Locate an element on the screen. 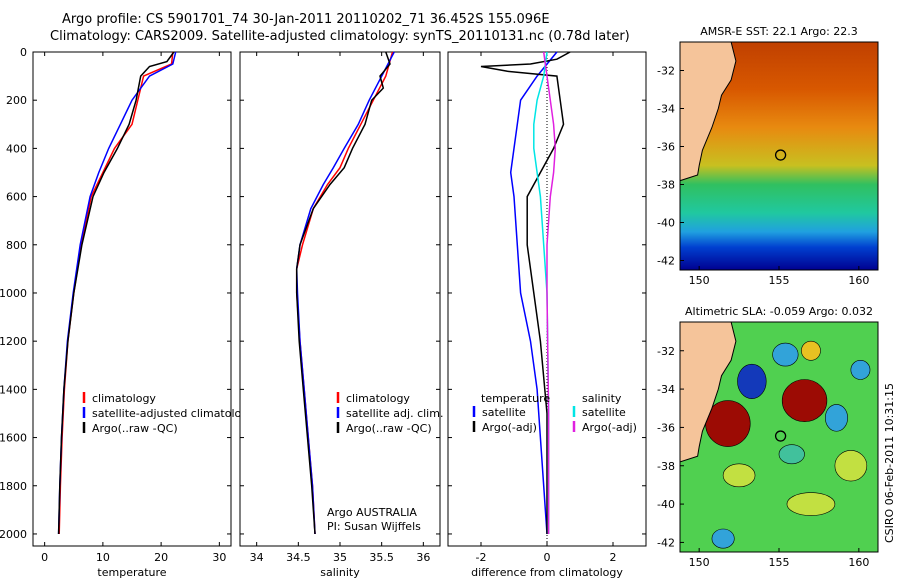 Image resolution: width=900 pixels, height=580 pixels. series-line-temperature-argo-adj- is located at coordinates (525, 292).